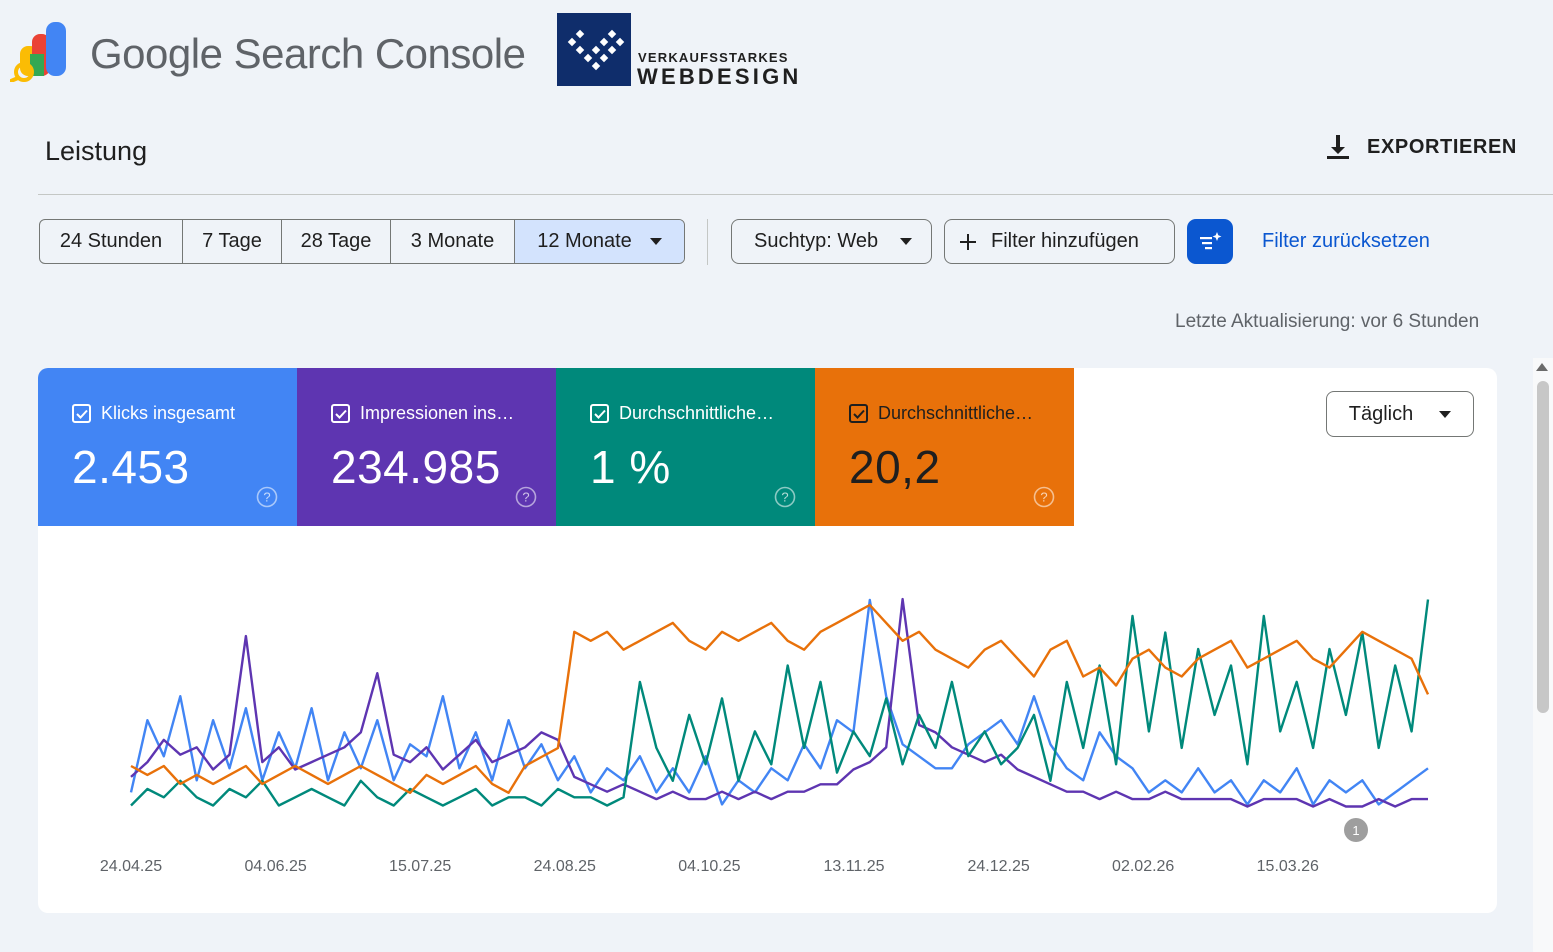  I want to click on search-type-dropdown: Suchtyp: Web, so click(831, 241).